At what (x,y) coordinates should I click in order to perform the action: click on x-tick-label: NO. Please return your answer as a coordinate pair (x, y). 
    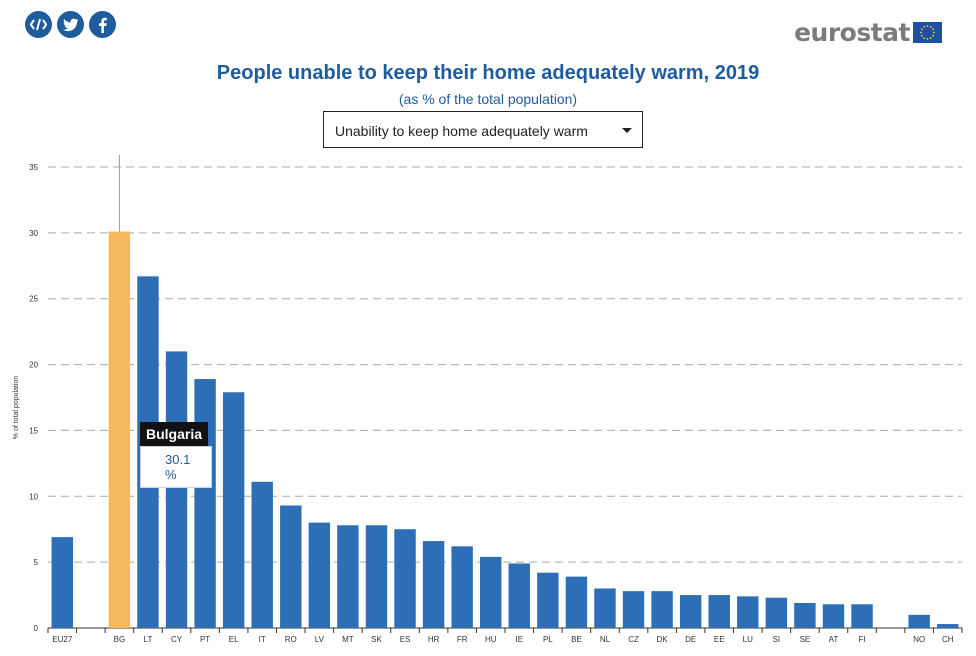
    Looking at the image, I should click on (919, 639).